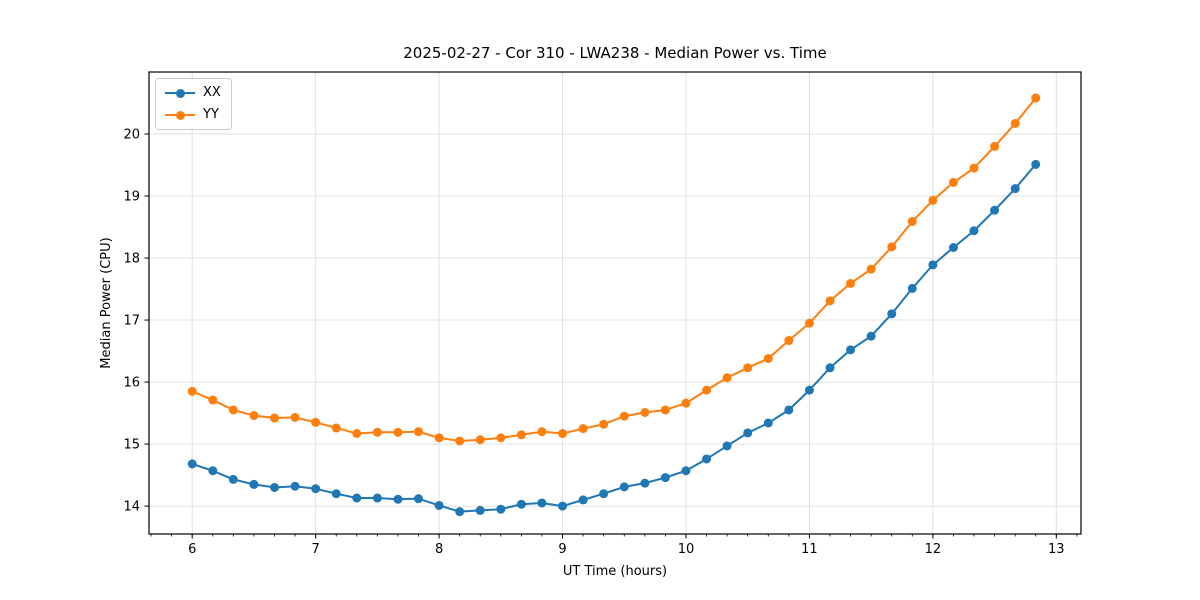 The image size is (1200, 600). What do you see at coordinates (131, 383) in the screenshot?
I see `y-tick-label: 16` at bounding box center [131, 383].